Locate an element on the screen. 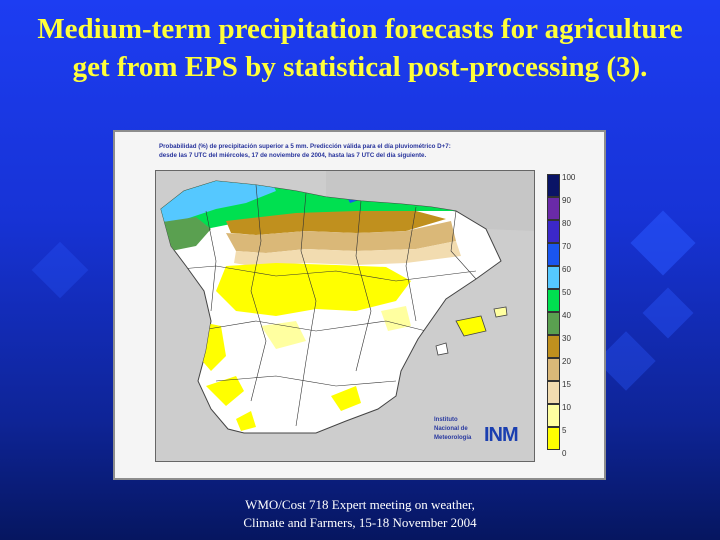 The image size is (720, 540). balearic-island-mallorca is located at coordinates (471, 326).